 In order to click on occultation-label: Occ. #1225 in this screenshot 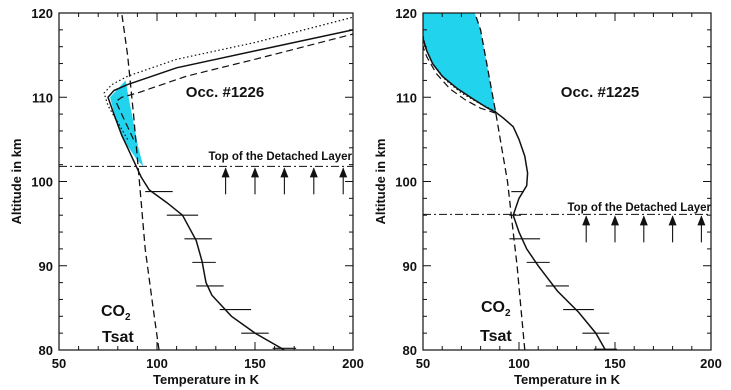, I will do `click(600, 92)`.